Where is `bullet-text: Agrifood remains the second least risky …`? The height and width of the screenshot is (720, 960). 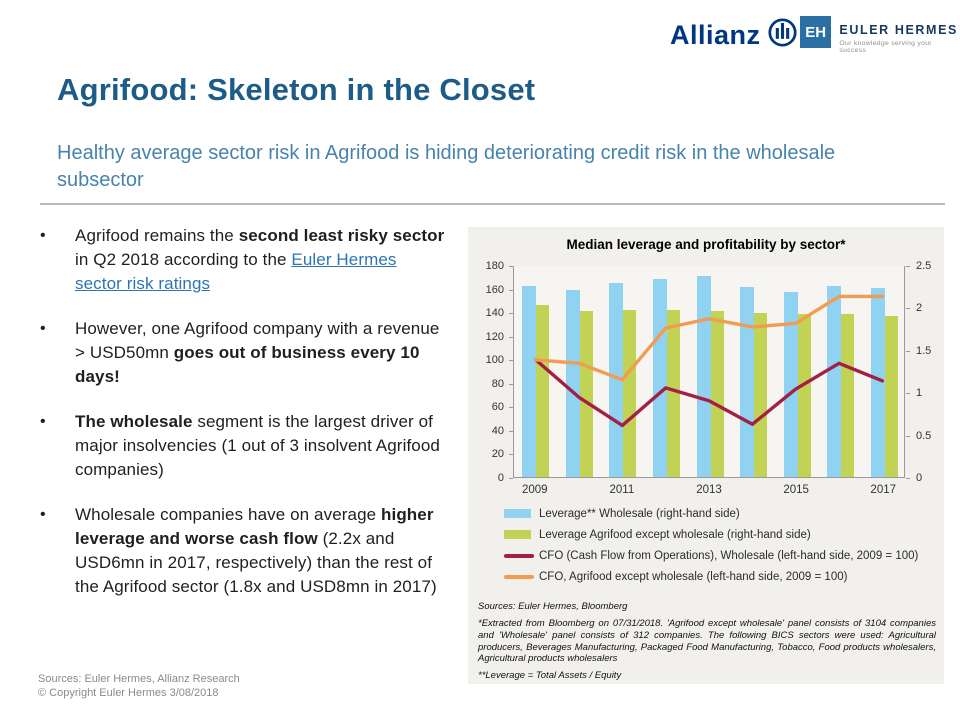 bullet-text: Agrifood remains the second least risky … is located at coordinates (260, 259).